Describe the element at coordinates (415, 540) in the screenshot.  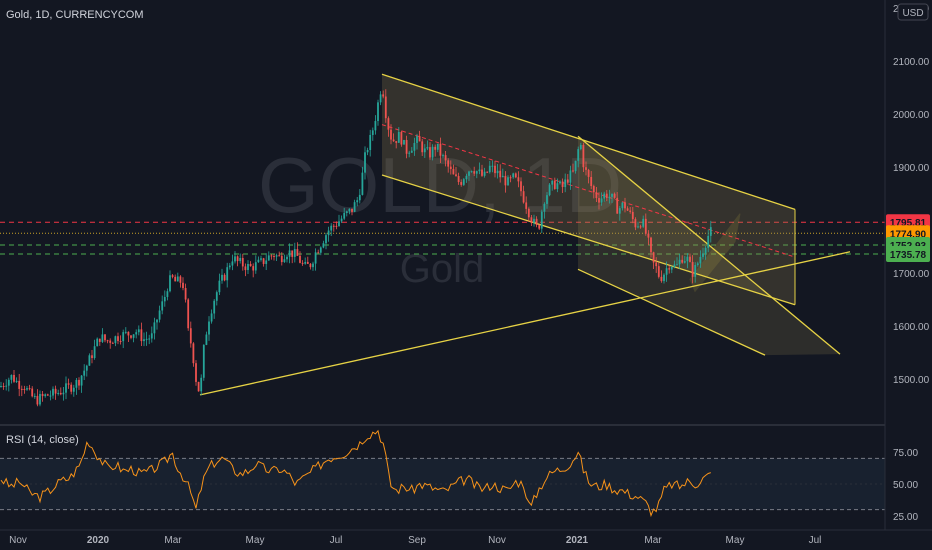
I see `time-axis: Nov 2020 Mar May Jul Sep Nov 2021 Mar May Jul` at that location.